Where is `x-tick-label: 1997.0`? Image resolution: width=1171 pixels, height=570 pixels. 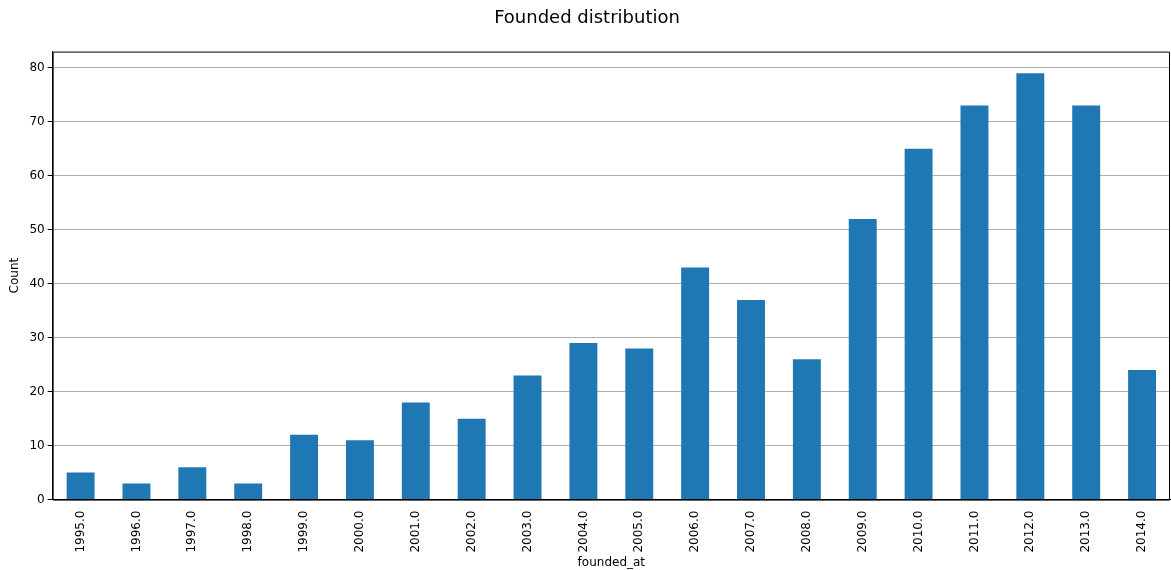
x-tick-label: 1997.0 is located at coordinates (191, 531).